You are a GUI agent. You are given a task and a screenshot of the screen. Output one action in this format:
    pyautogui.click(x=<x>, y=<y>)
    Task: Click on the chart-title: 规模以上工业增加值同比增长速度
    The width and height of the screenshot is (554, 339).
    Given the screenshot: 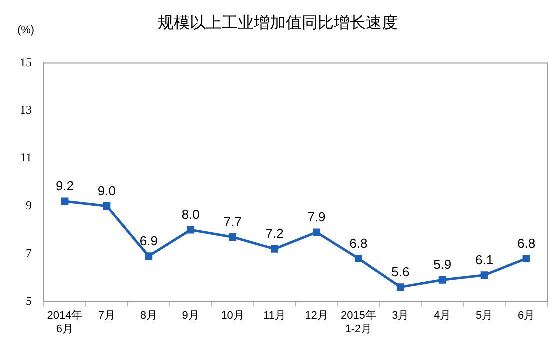 What is the action you would take?
    pyautogui.click(x=278, y=23)
    